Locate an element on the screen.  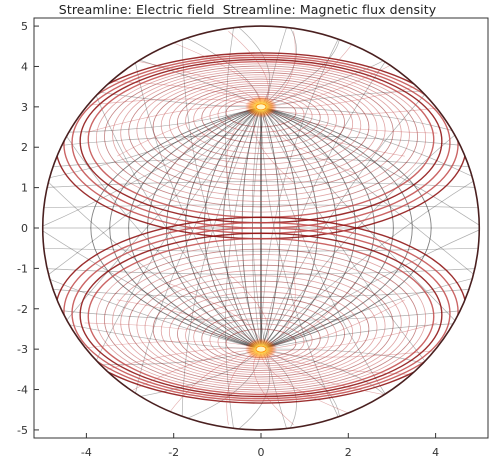
field-source is located at coordinates (261, 349).